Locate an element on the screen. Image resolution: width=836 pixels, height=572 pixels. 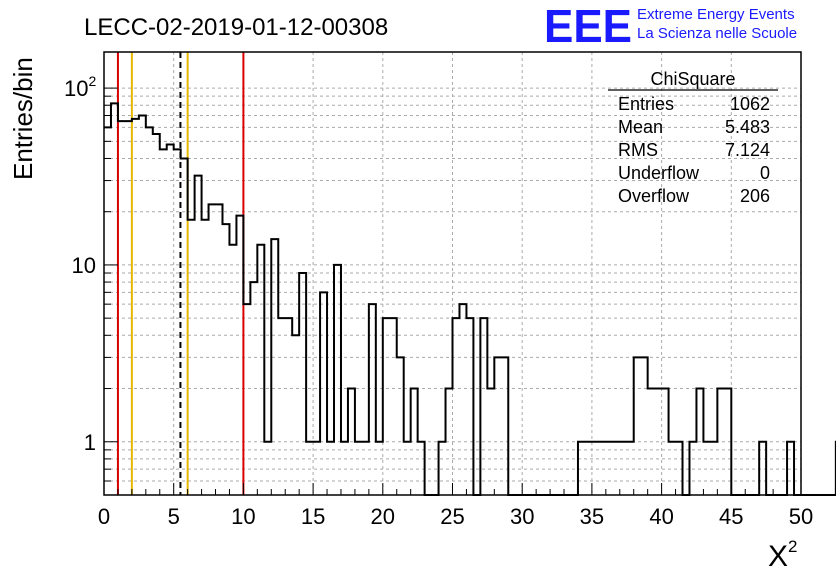
x-tick-label: 5 is located at coordinates (174, 516).